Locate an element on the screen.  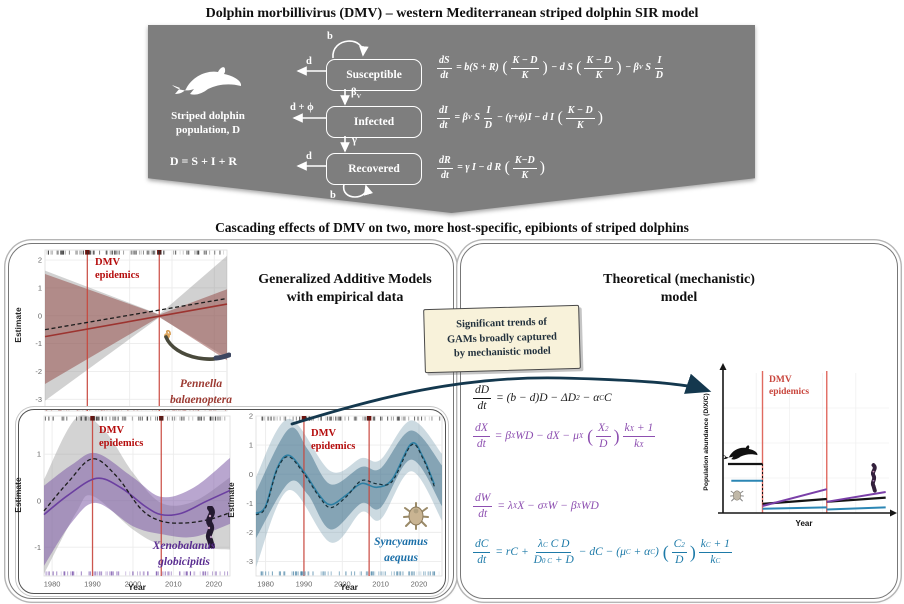
flow-label-death-recovered: d is located at coordinates (309, 156).